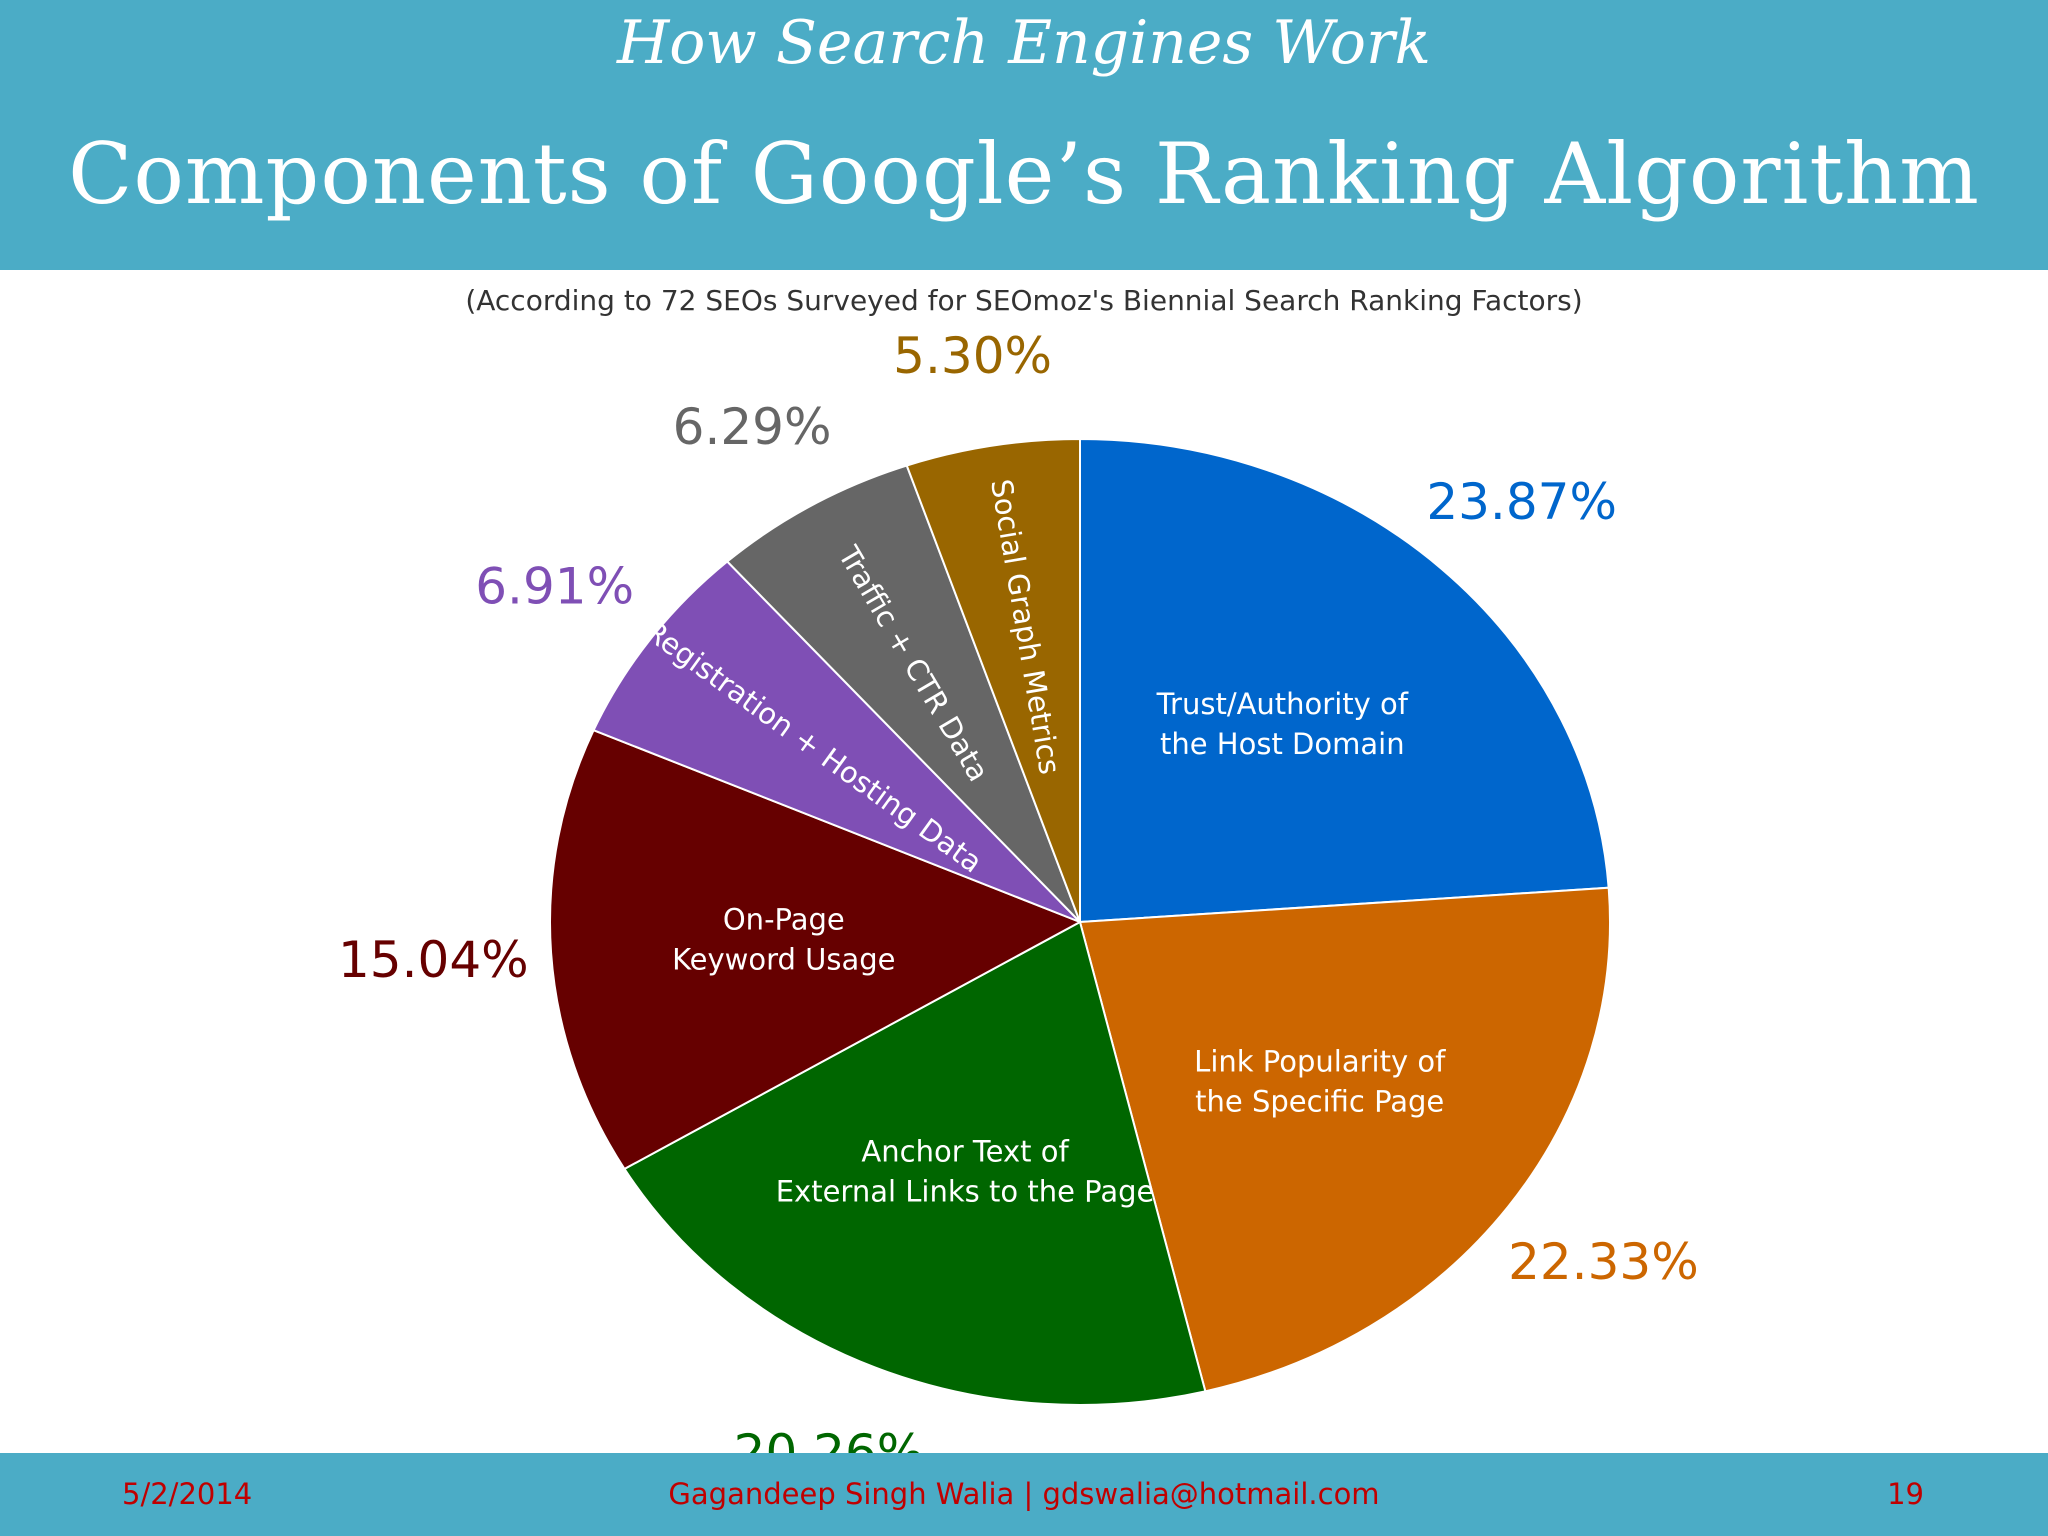 Image resolution: width=2048 pixels, height=1536 pixels. What do you see at coordinates (1024, 174) in the screenshot?
I see `slide-title: Components of Google’s Ranking Algorithm` at bounding box center [1024, 174].